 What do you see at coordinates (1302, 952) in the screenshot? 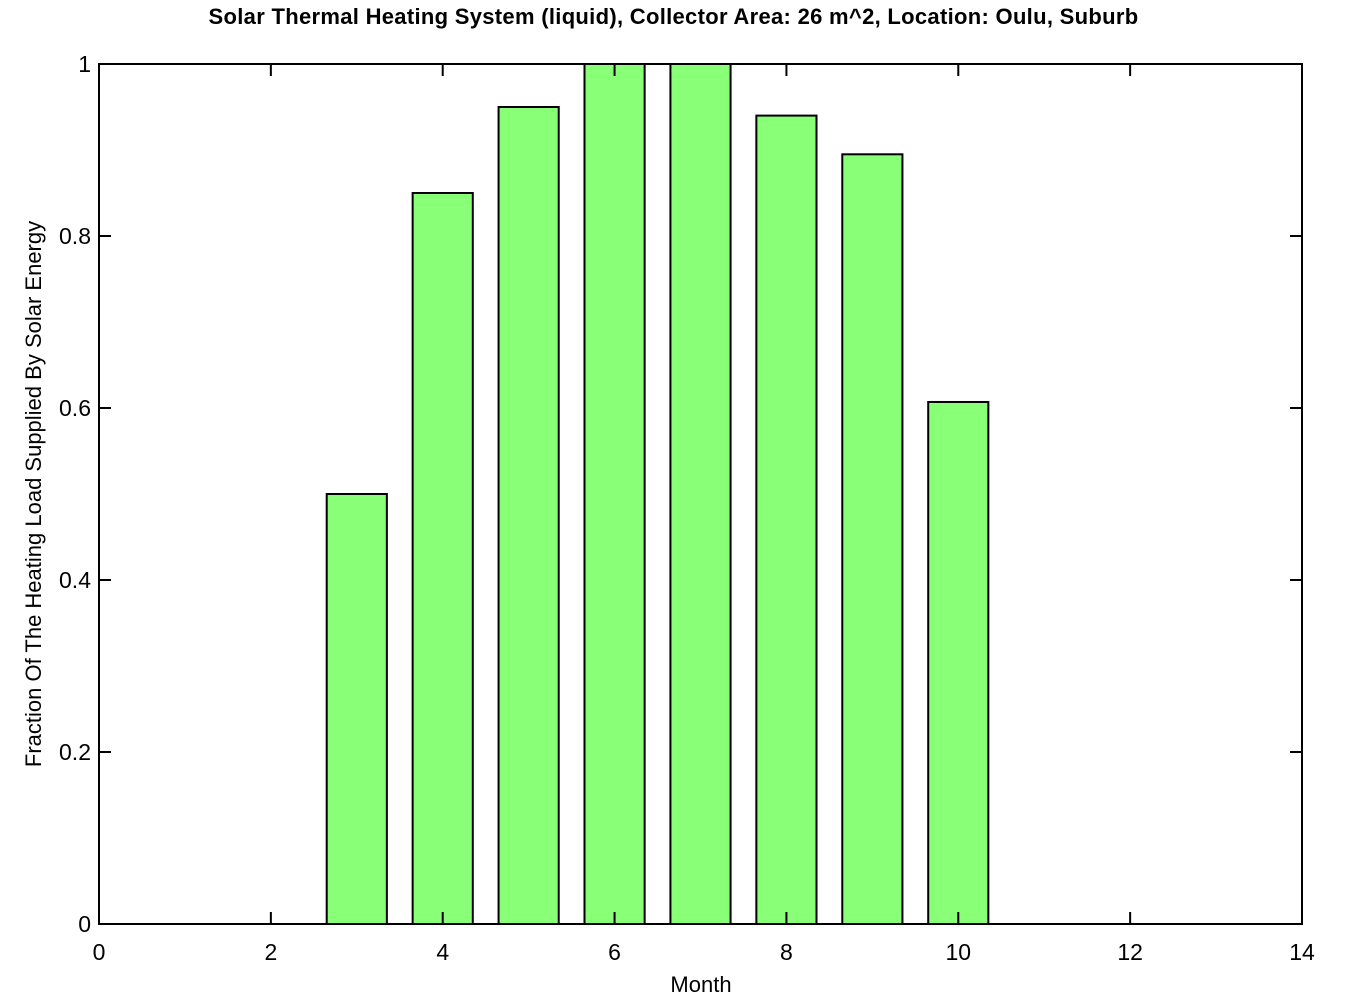
I see `x-tick-label: 14` at bounding box center [1302, 952].